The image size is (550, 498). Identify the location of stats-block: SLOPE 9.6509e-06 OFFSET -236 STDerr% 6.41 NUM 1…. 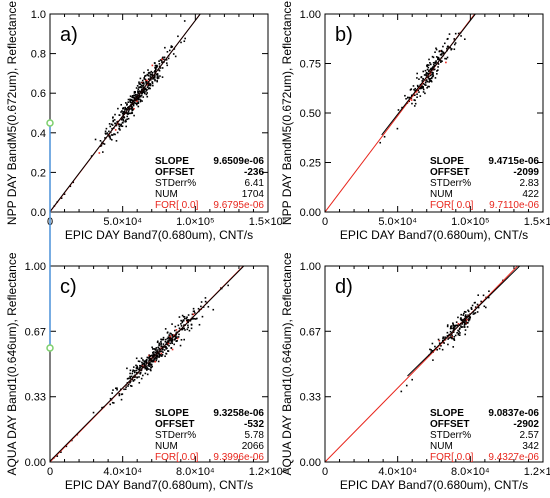
(209, 183).